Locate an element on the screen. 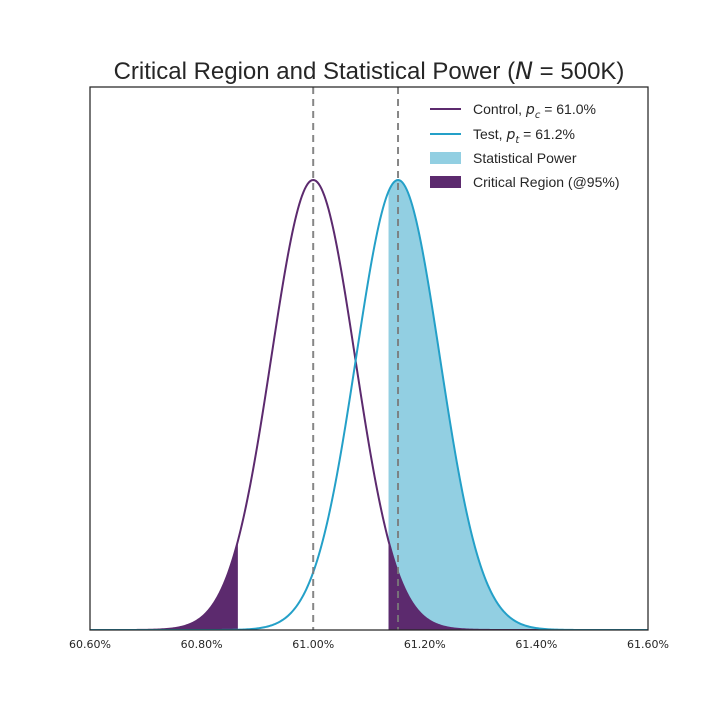 This screenshot has width=720, height=724. legend-test-sub: t is located at coordinates (517, 140).